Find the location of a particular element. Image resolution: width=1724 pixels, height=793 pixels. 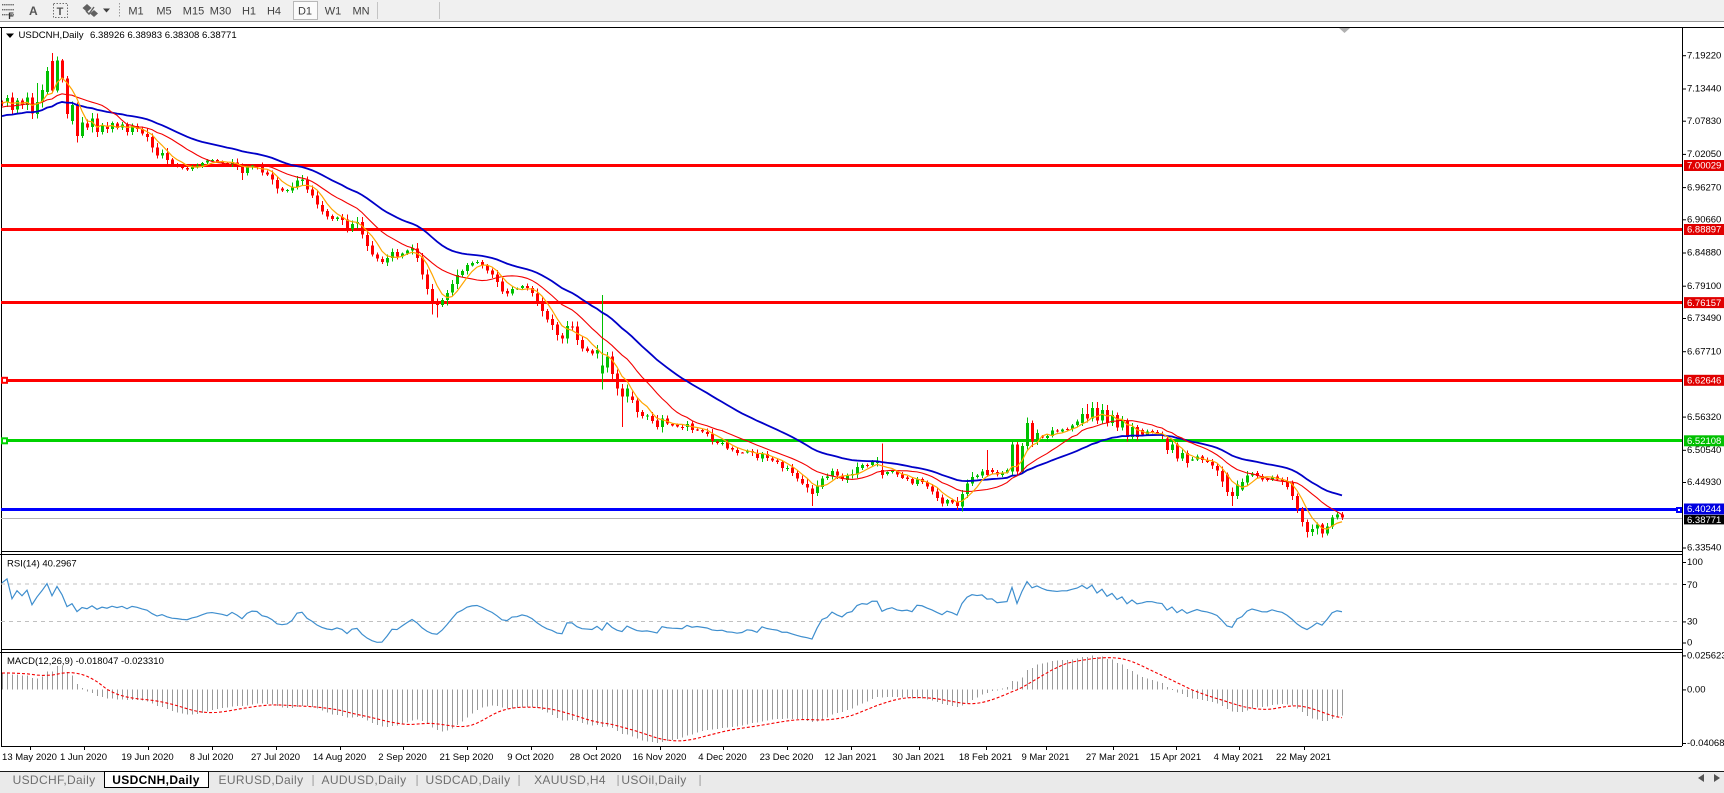

svg-text: M1 is located at coordinates (135, 12).